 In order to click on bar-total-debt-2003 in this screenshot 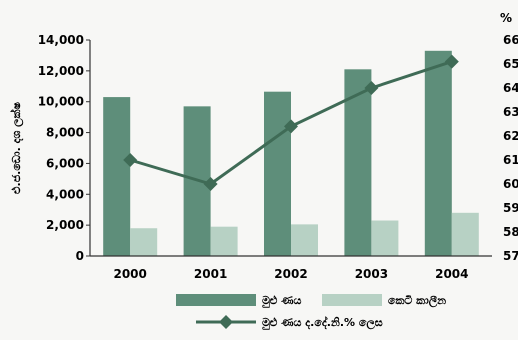, I will do `click(358, 162)`.